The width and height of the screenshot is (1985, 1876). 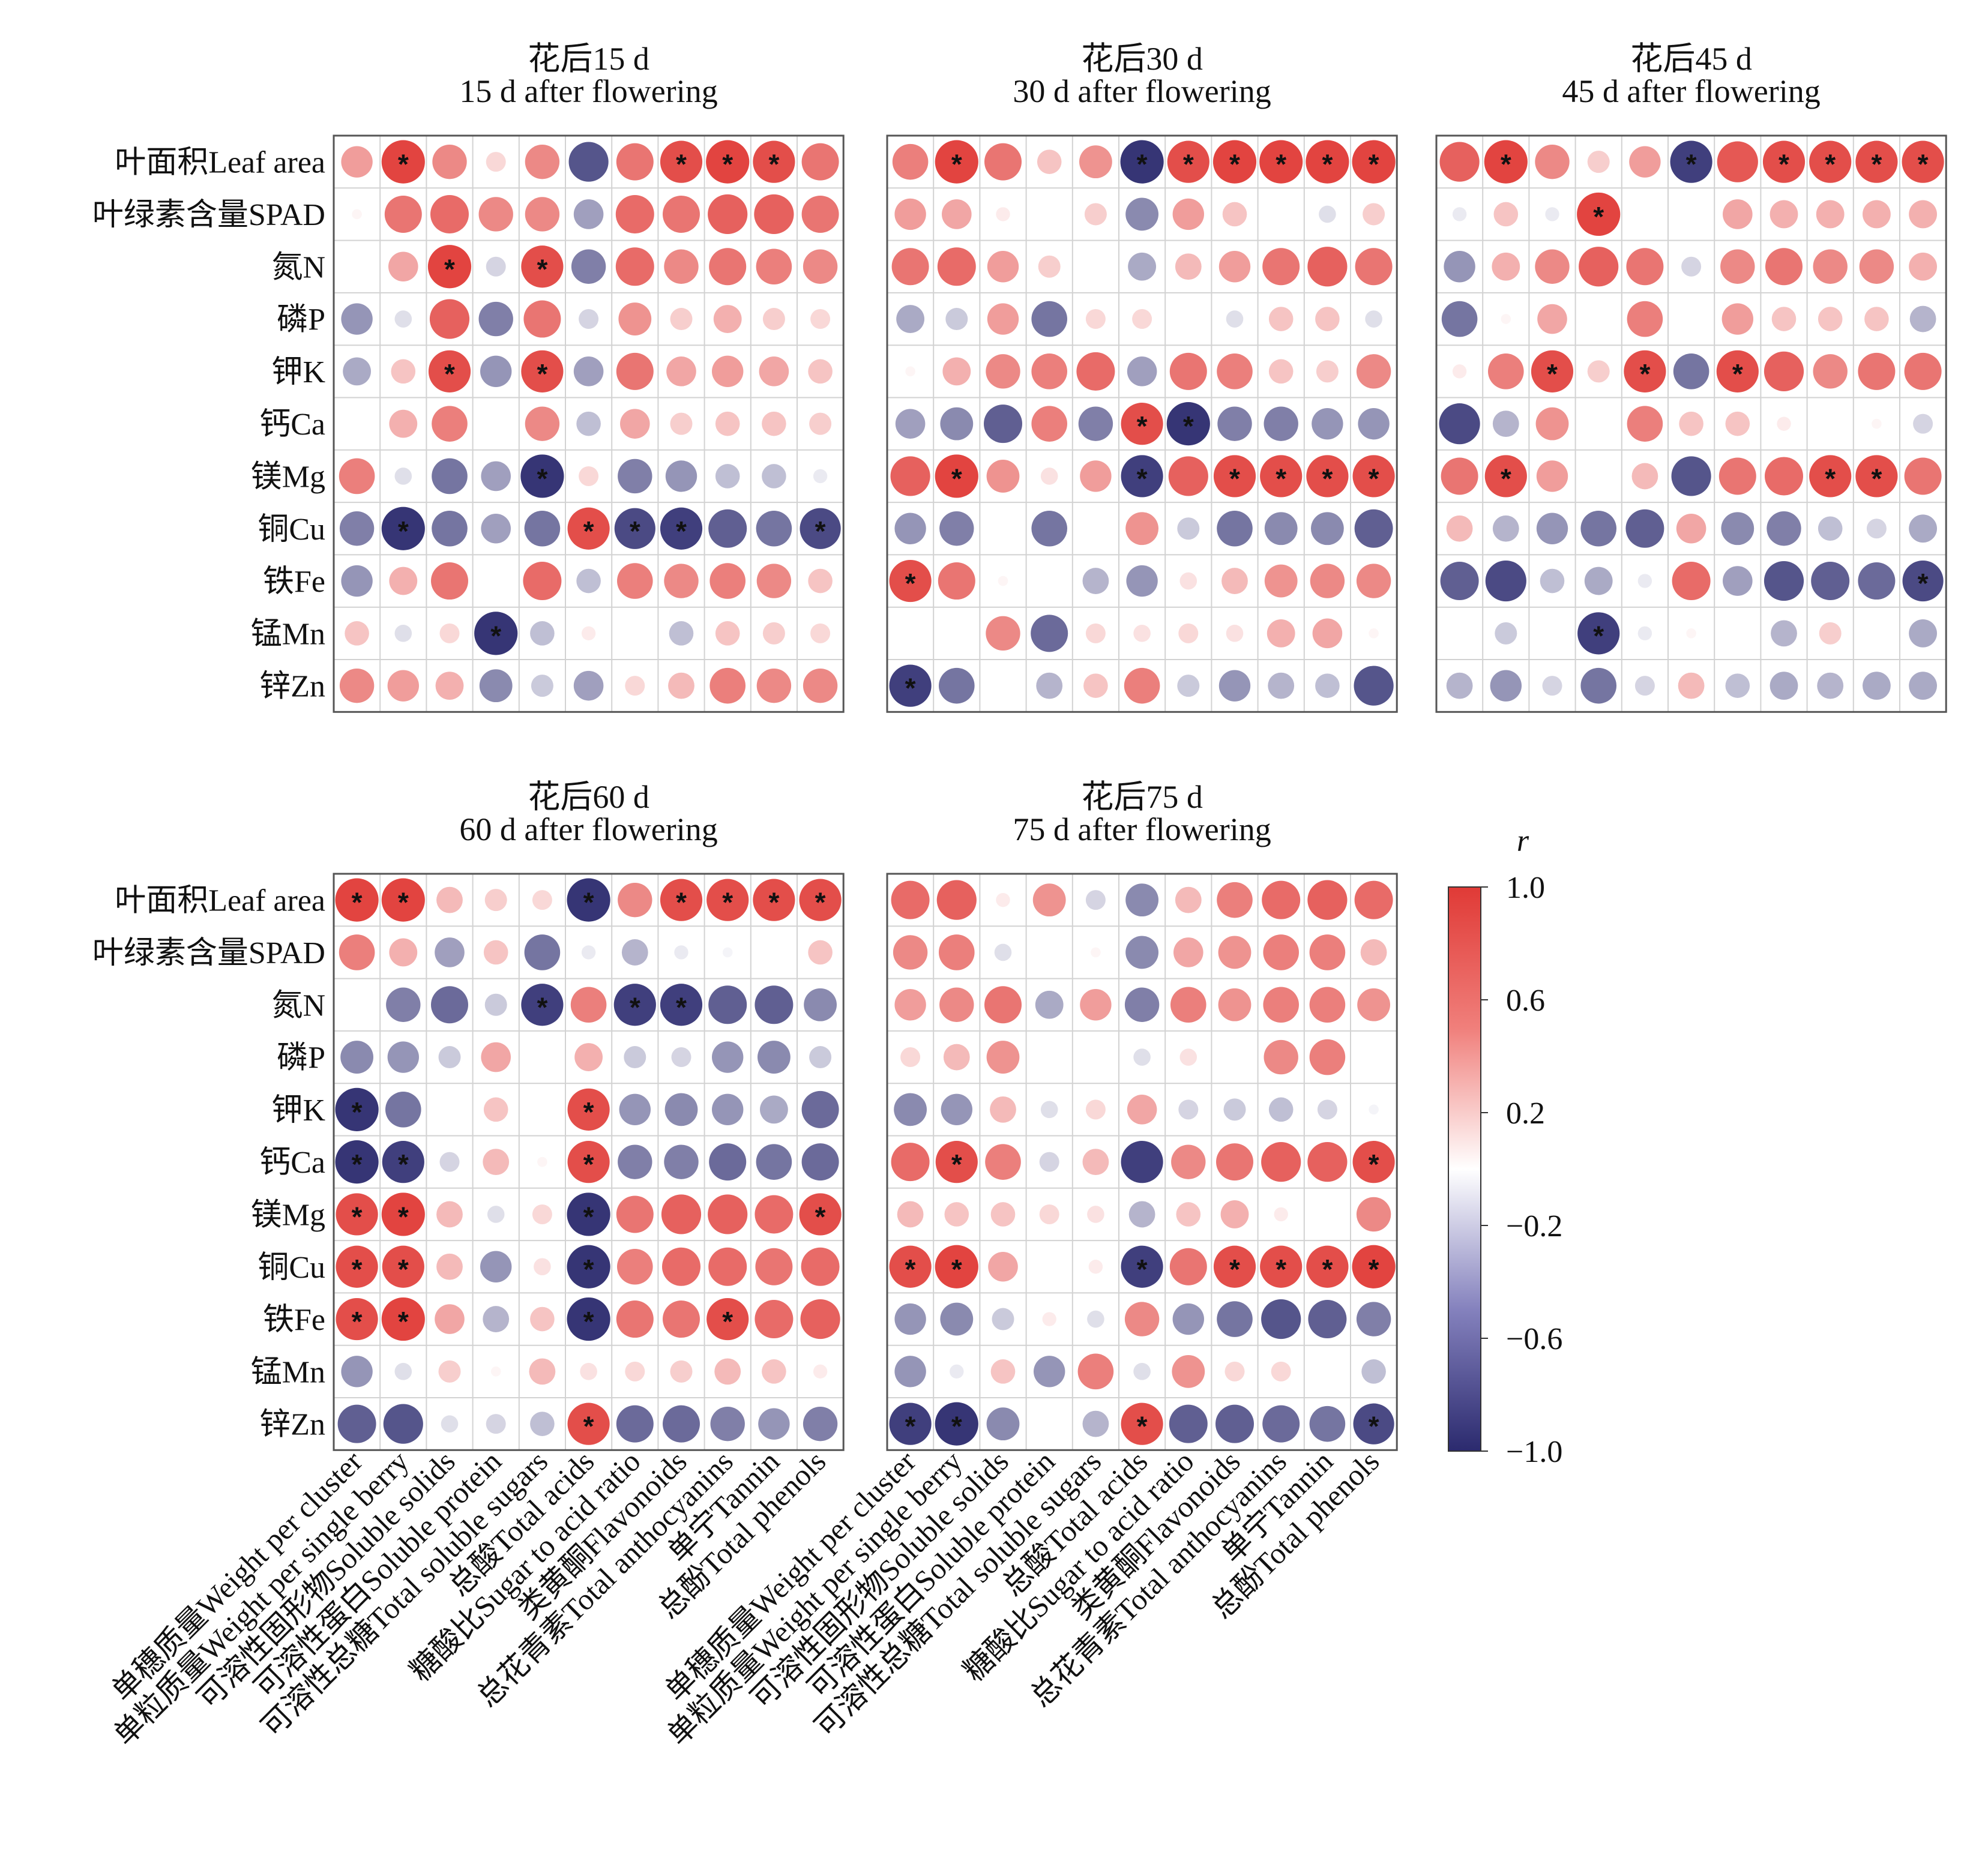 I want to click on row-label: 钾K, so click(x=298, y=1110).